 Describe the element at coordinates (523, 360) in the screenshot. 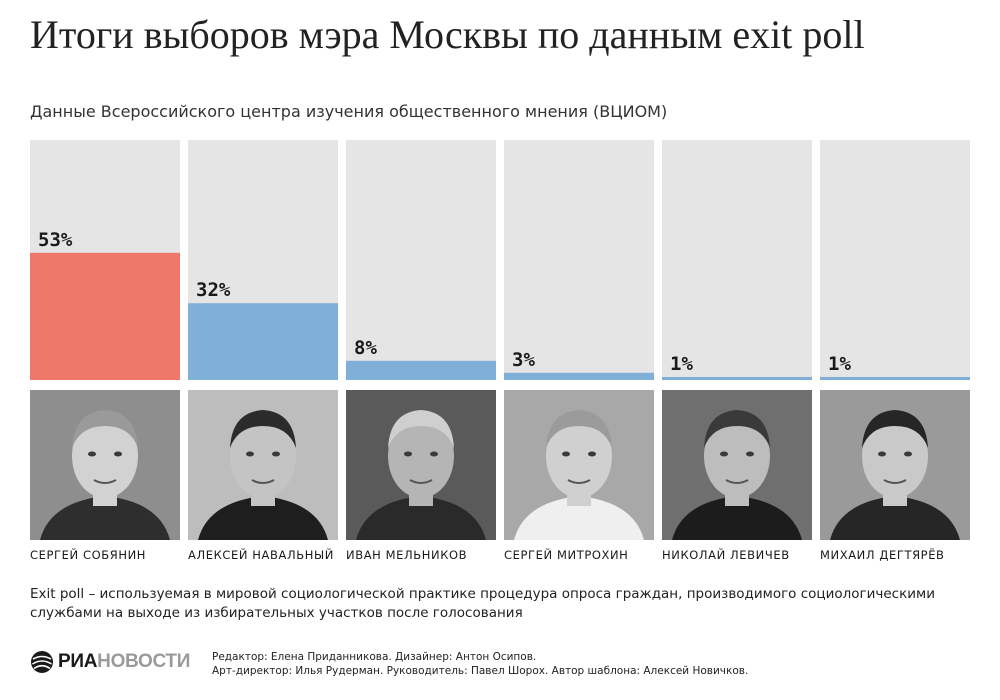

I see `bar-value-label: 3%` at that location.